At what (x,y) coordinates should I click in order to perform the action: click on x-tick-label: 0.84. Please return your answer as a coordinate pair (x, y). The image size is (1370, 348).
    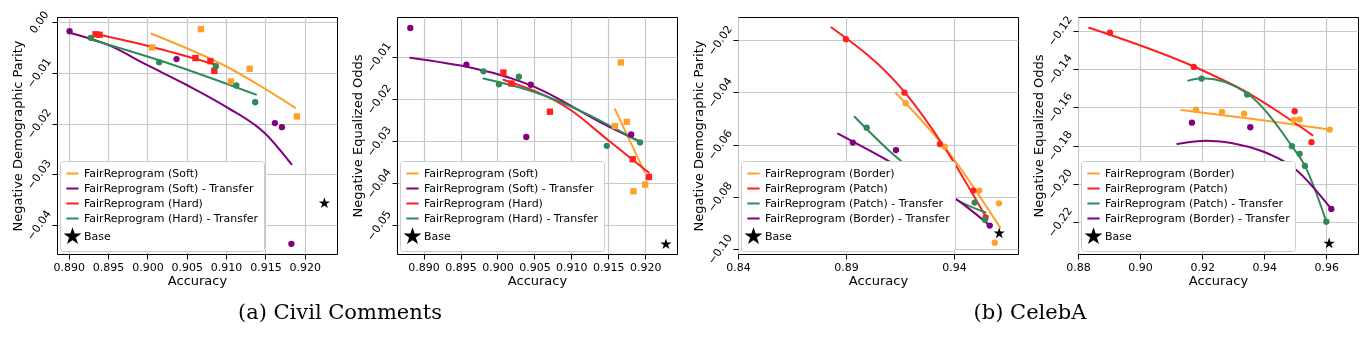
    Looking at the image, I should click on (738, 267).